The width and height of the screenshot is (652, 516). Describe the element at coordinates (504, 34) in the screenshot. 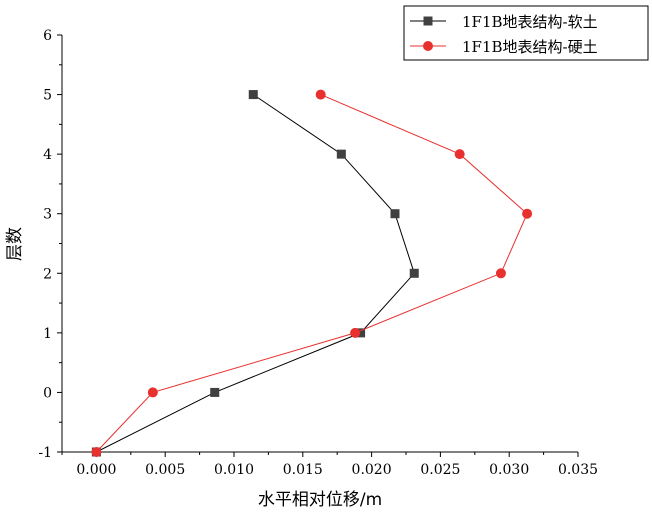

I see `legend-items: 1F1B地表结构-软土 1F1B地表结构-硬土` at that location.